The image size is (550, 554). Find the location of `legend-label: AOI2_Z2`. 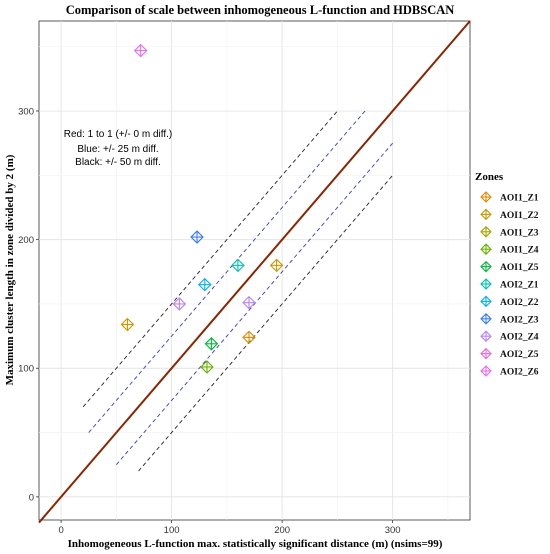

legend-label: AOI2_Z2 is located at coordinates (519, 303).